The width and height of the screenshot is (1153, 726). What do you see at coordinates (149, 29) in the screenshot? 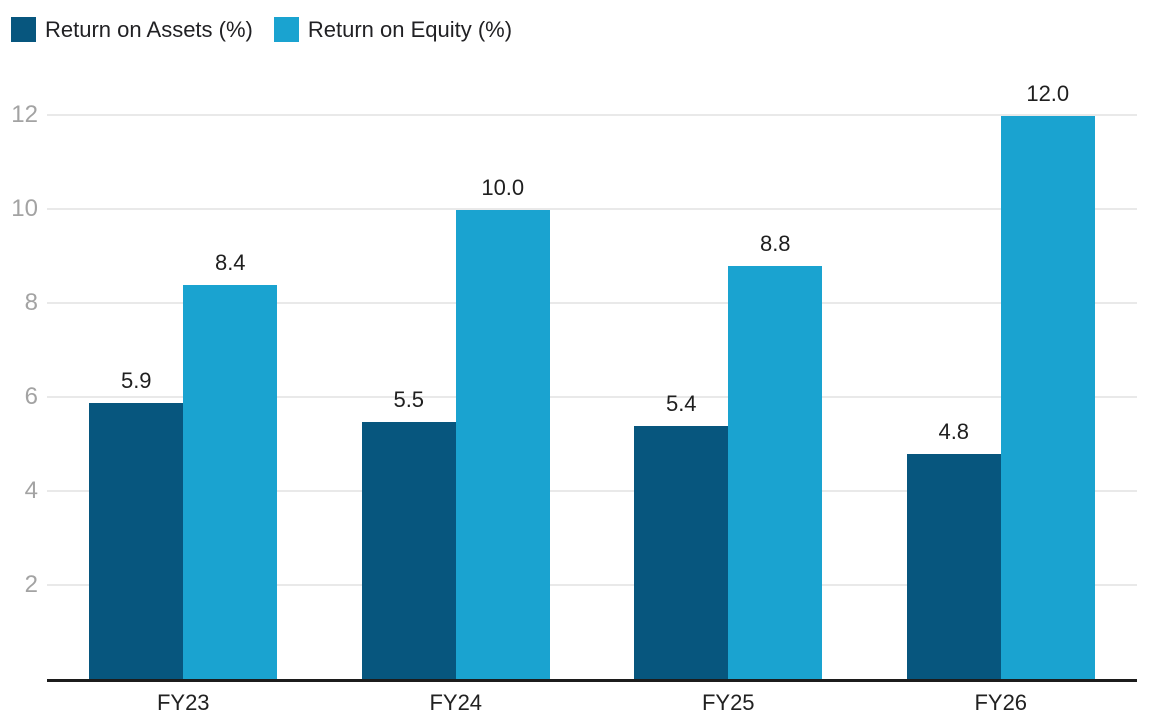
I see `legend-label: Return on Assets (%)` at bounding box center [149, 29].